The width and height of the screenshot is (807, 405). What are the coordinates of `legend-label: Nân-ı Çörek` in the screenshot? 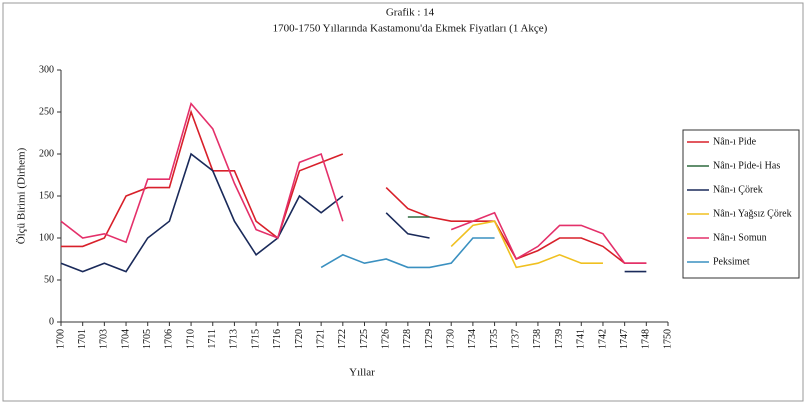 It's located at (738, 189).